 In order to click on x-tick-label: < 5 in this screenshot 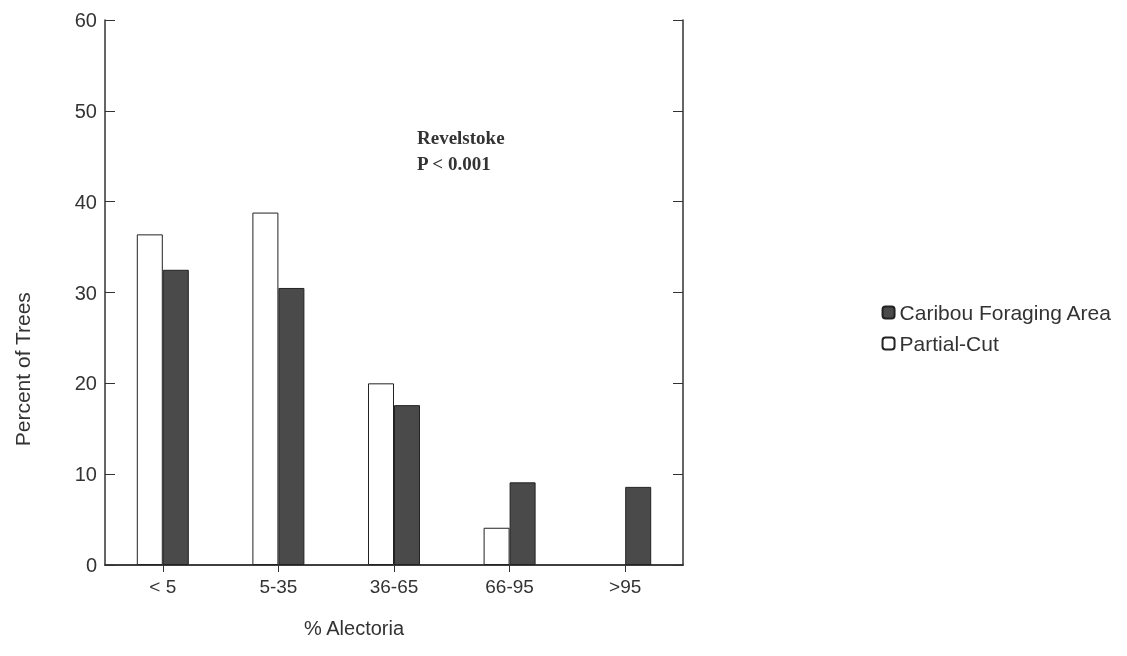, I will do `click(163, 586)`.